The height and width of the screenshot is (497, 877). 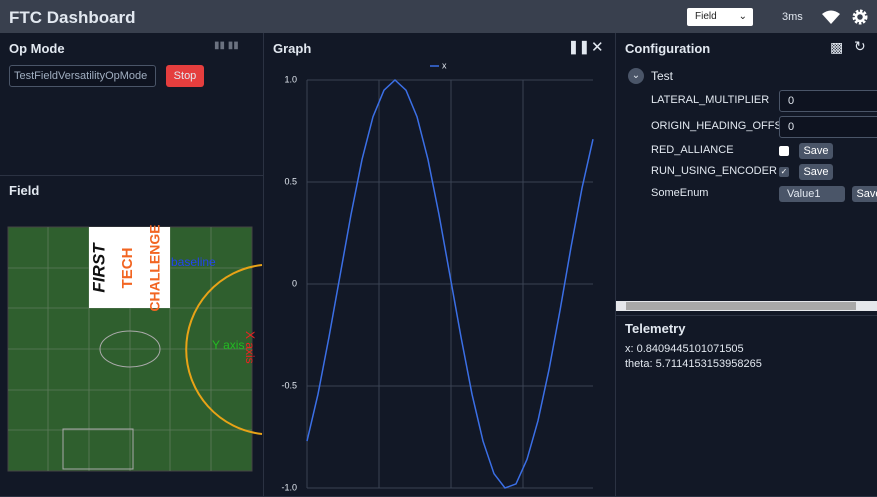 What do you see at coordinates (714, 171) in the screenshot?
I see `config-label: RUN_USING_ENCODER` at bounding box center [714, 171].